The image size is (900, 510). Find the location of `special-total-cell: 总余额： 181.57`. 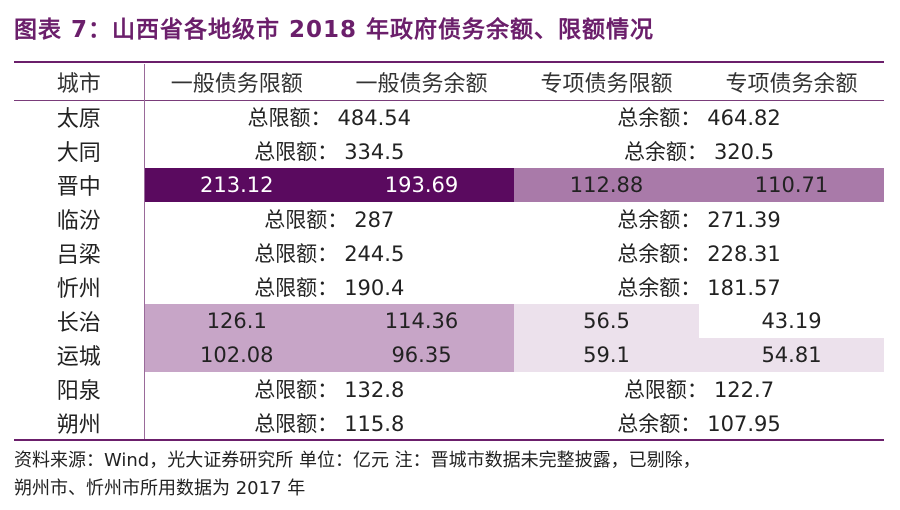

special-total-cell: 总余额： 181.57 is located at coordinates (699, 287).